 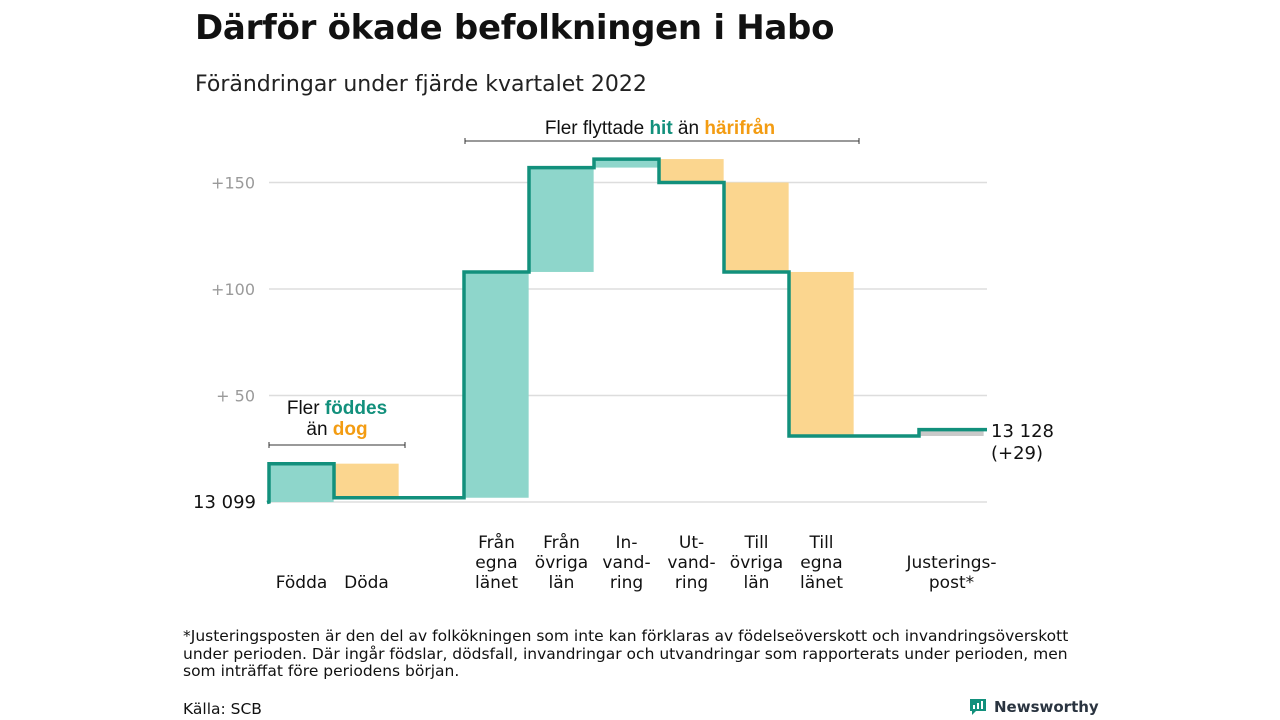 I want to click on category-label: post*, so click(x=951, y=583).